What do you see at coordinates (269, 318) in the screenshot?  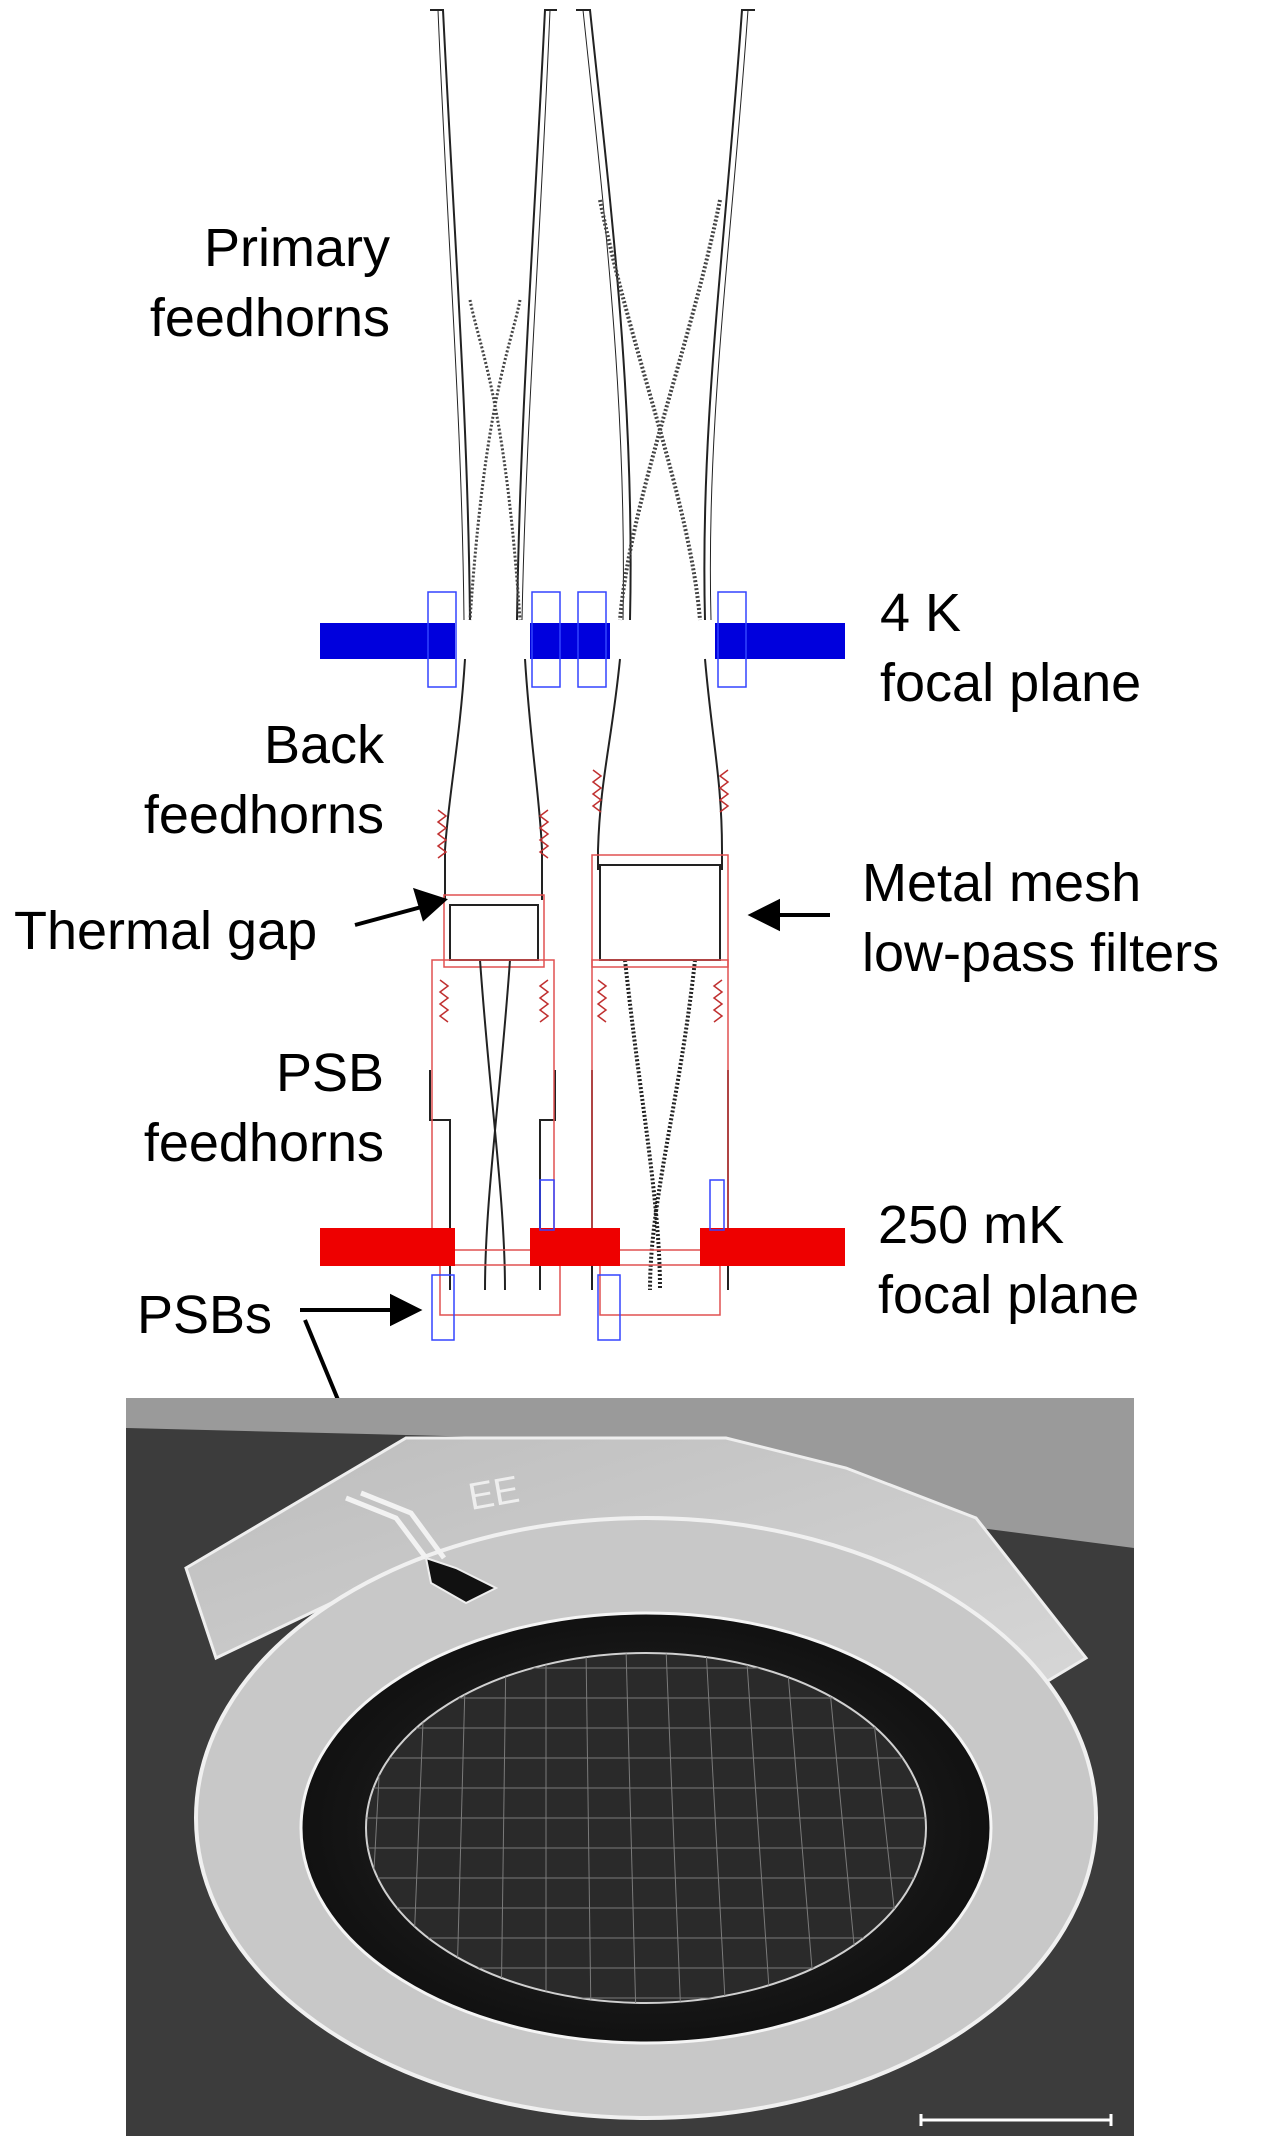 I see `primary-label-line2: feedhorns` at bounding box center [269, 318].